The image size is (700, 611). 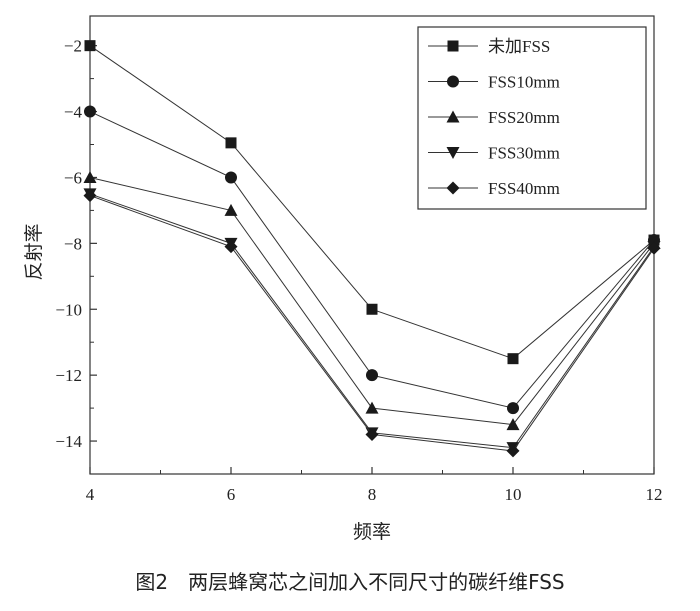 I want to click on y-tick-label: −4, so click(x=73, y=112).